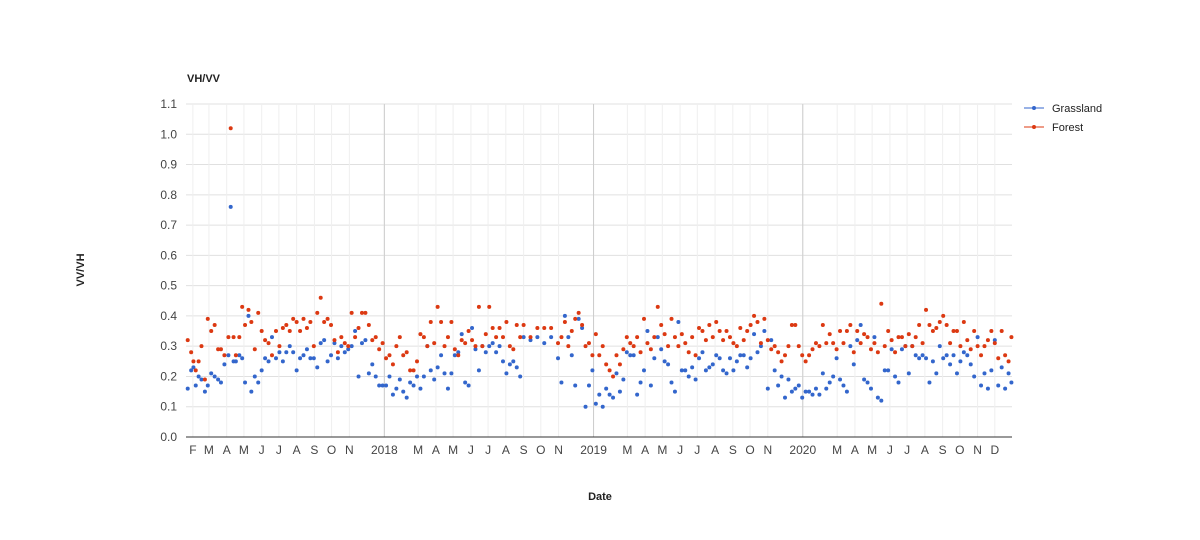 The image size is (1200, 540). What do you see at coordinates (600, 497) in the screenshot?
I see `x-axis-title: Date` at bounding box center [600, 497].